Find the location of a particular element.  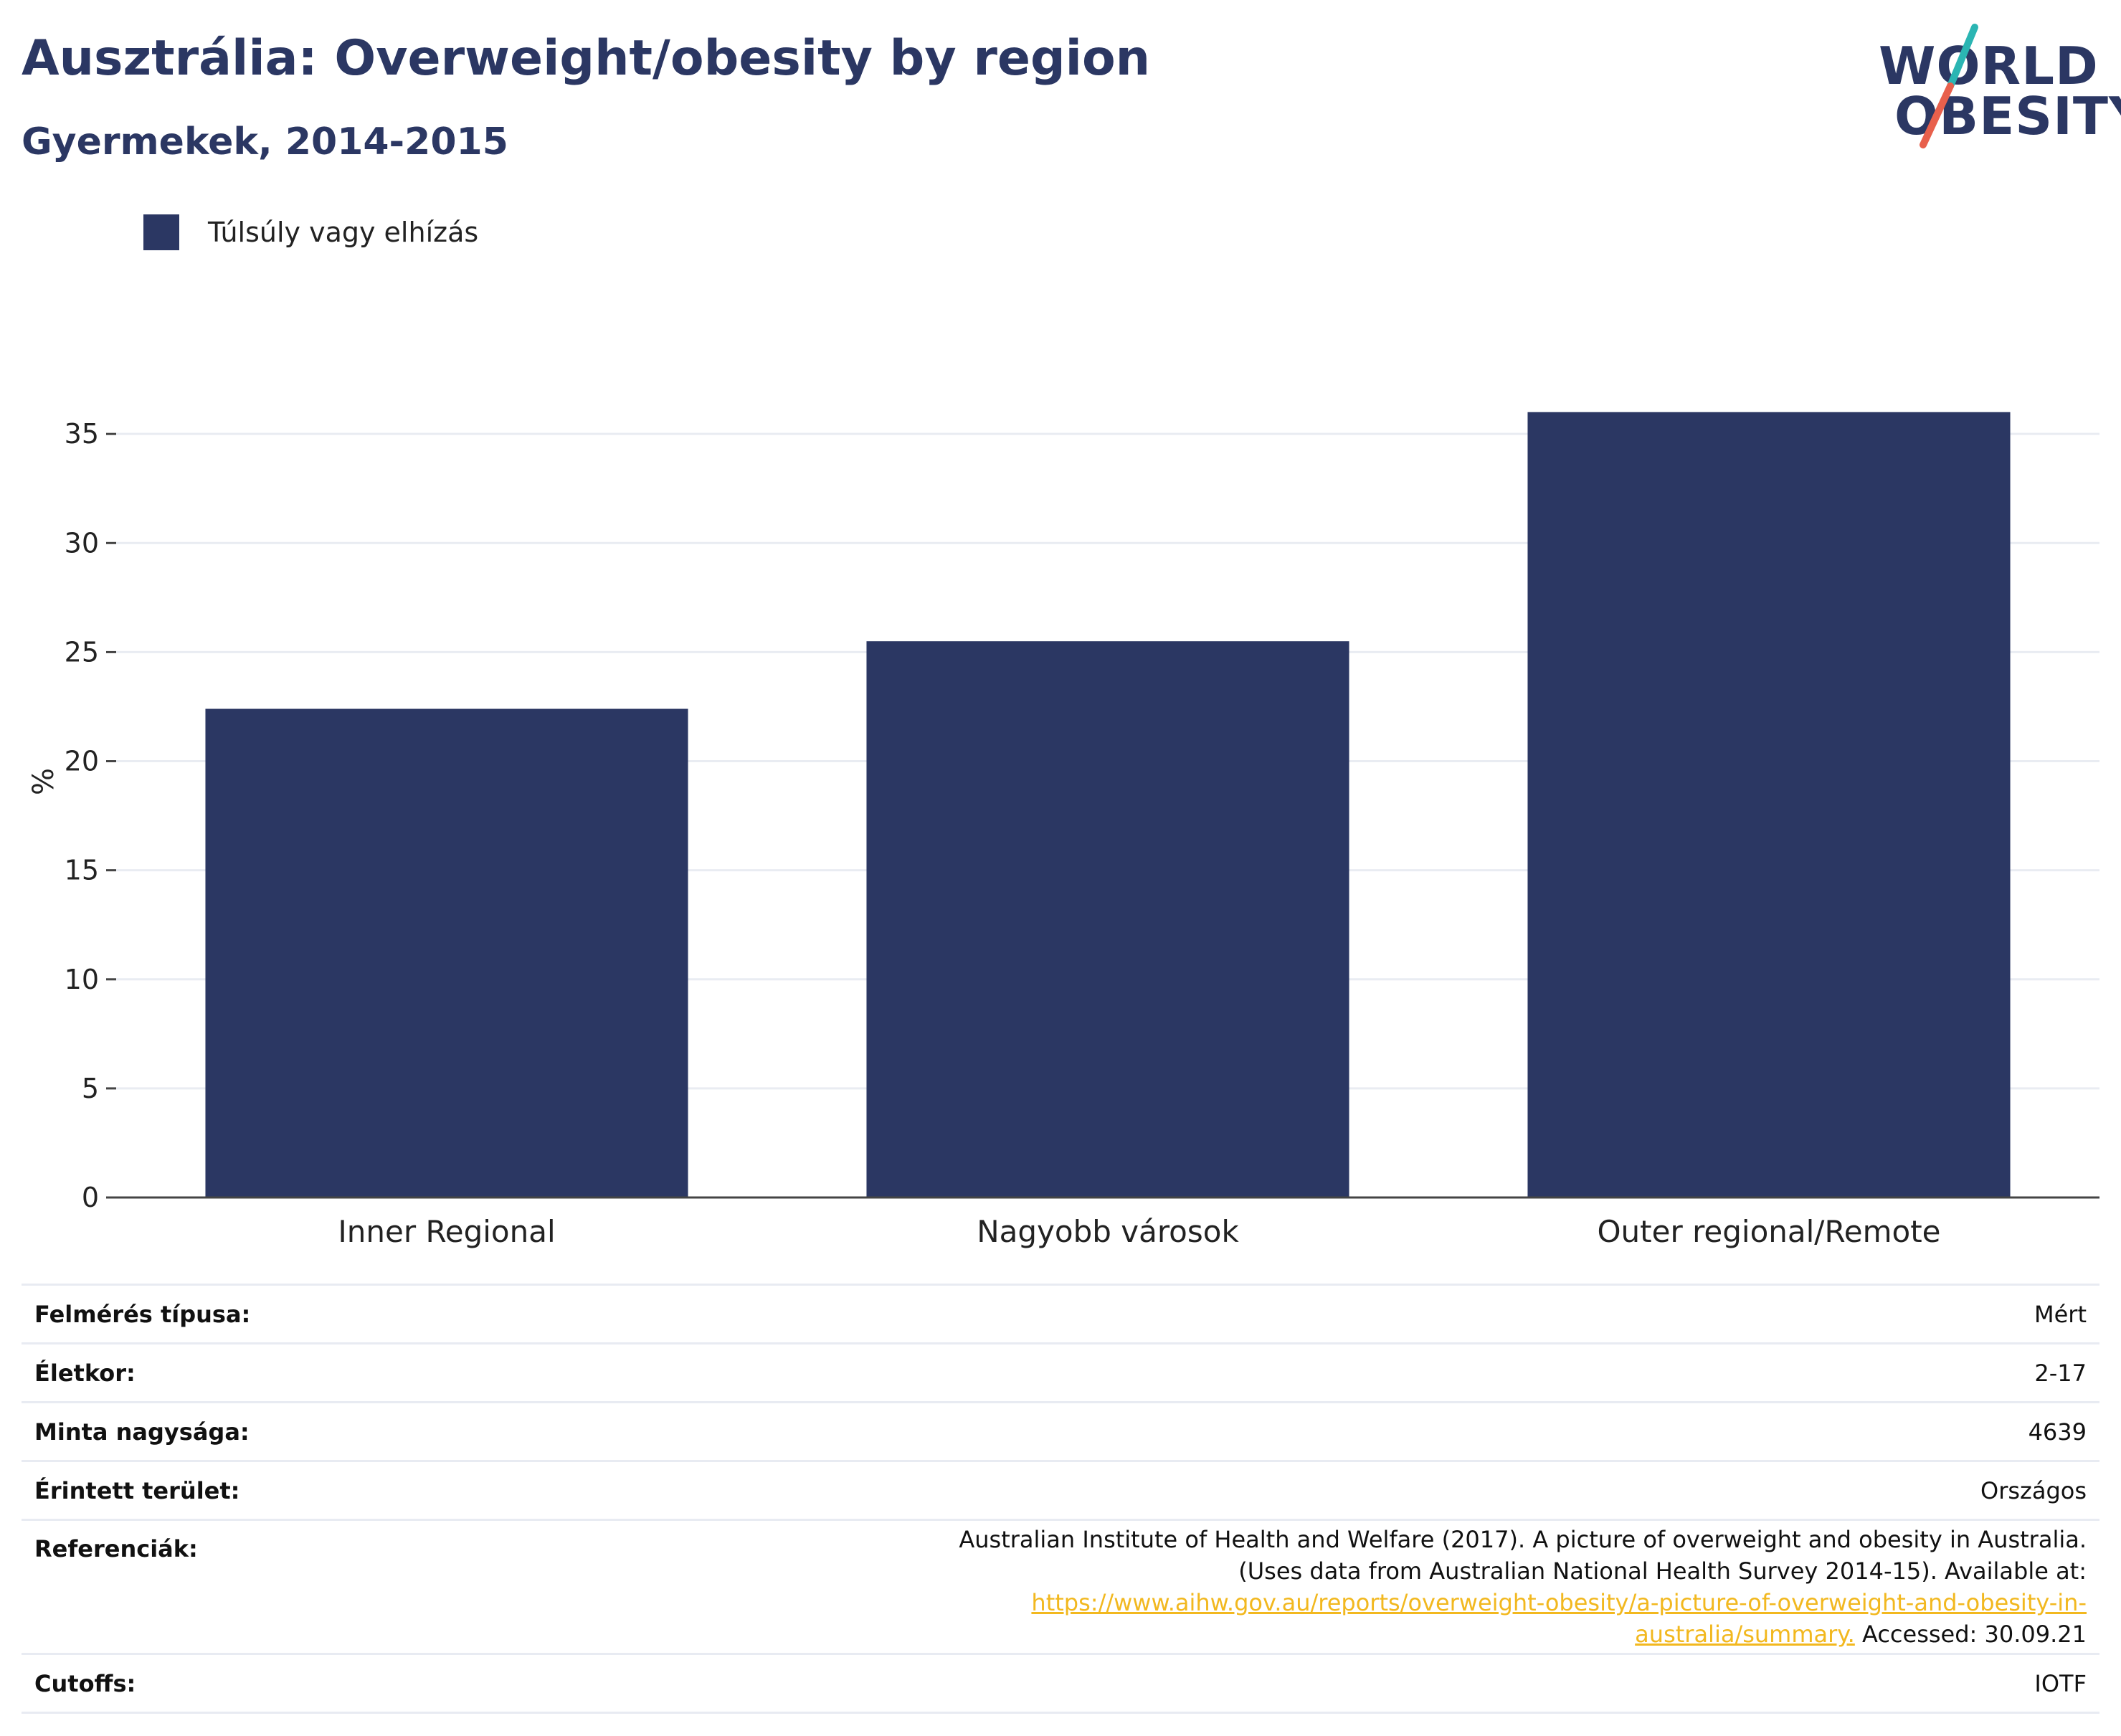

y-tick-label: 20 is located at coordinates (82, 762).